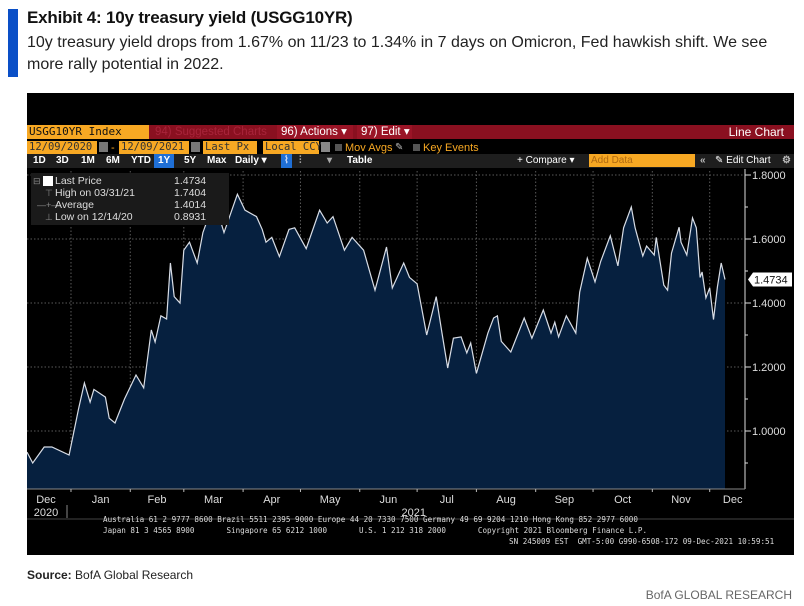  I want to click on period-max: Max, so click(217, 160).